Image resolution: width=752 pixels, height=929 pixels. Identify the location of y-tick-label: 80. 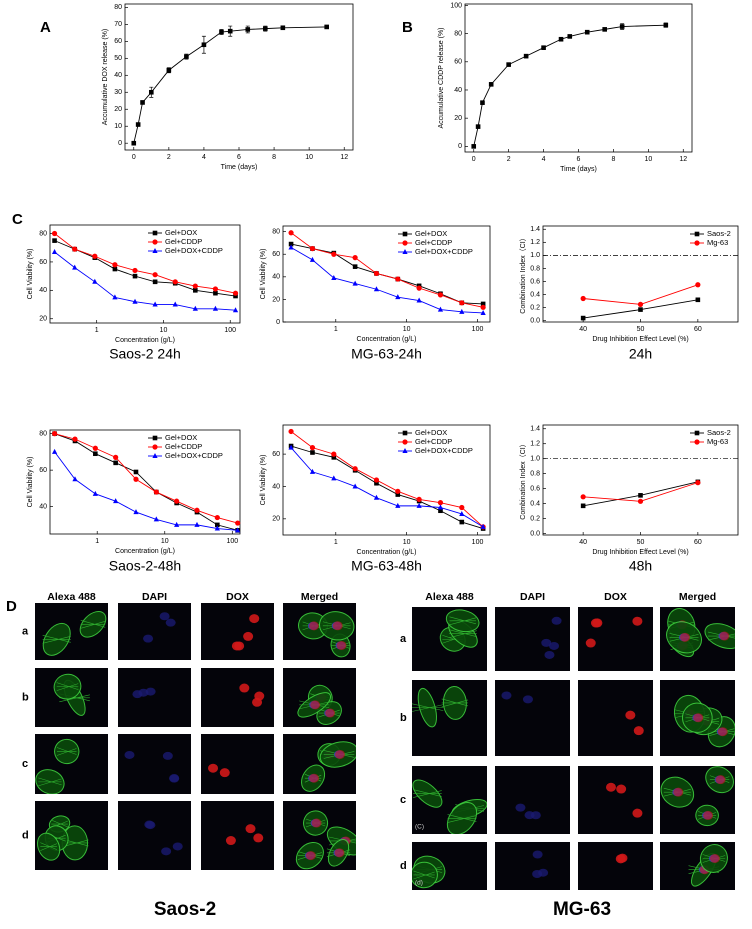
(458, 33).